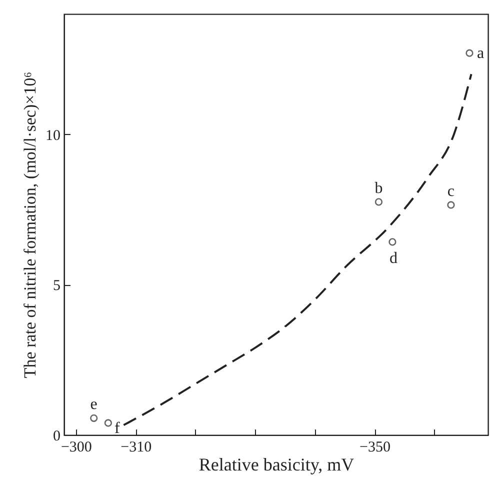  Describe the element at coordinates (94, 405) in the screenshot. I see `annotation: e` at that location.